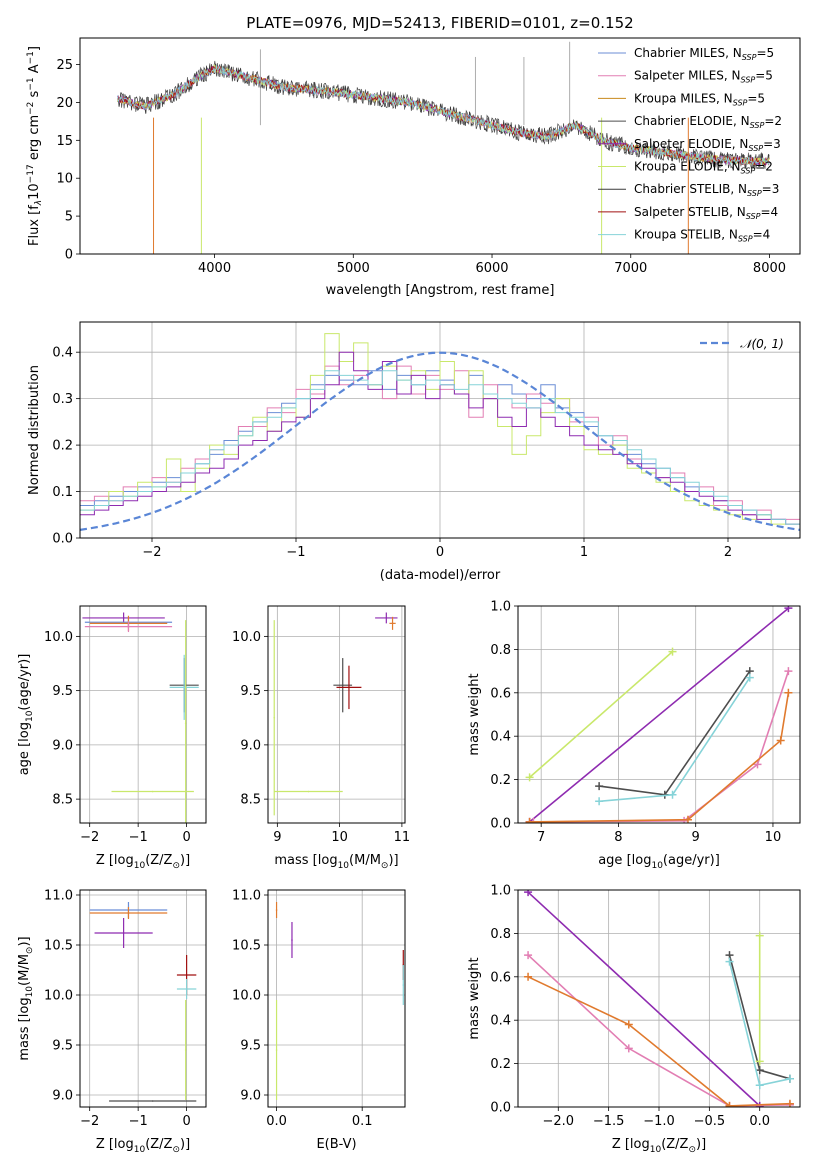  I want to click on label-fragment: Kroupa STELIB, N, so click(686, 235).